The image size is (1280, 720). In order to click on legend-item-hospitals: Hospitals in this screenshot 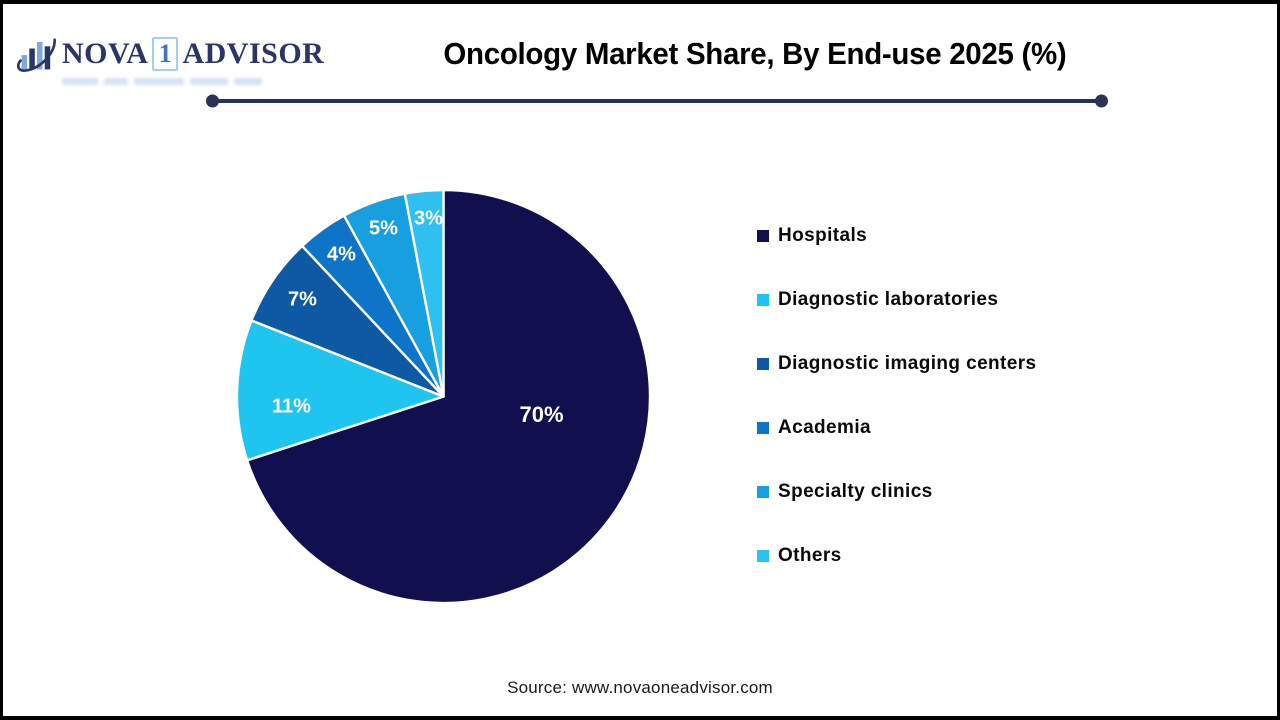, I will do `click(897, 236)`.